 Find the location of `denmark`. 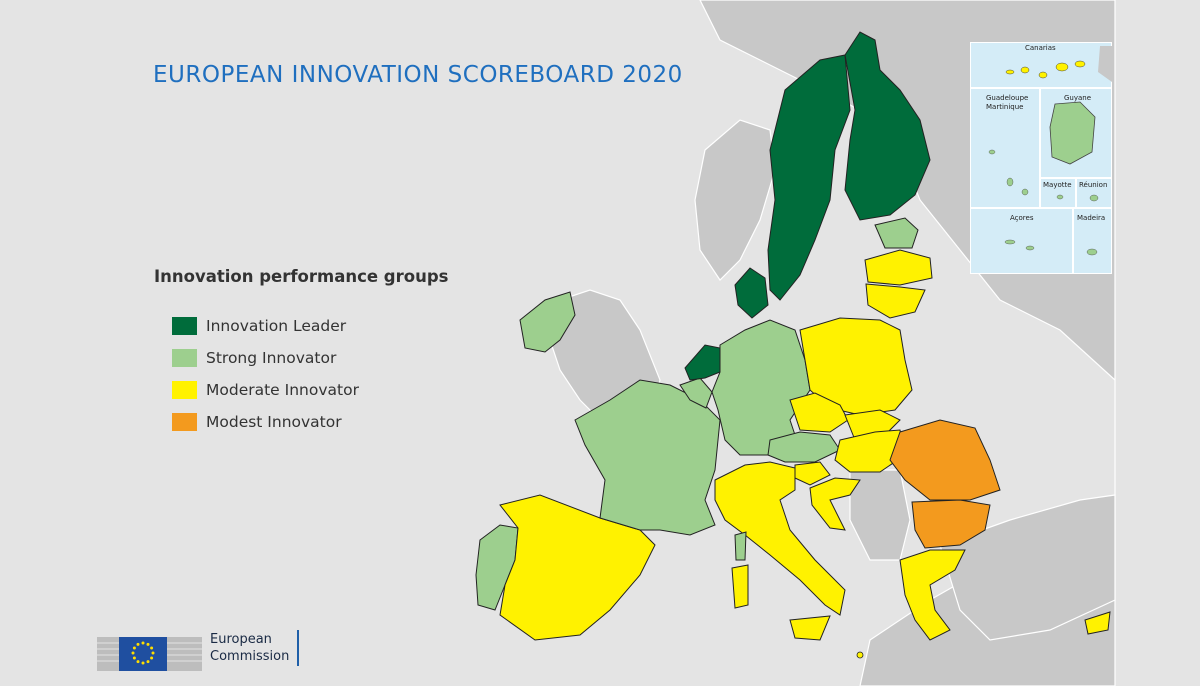

denmark is located at coordinates (751, 293).